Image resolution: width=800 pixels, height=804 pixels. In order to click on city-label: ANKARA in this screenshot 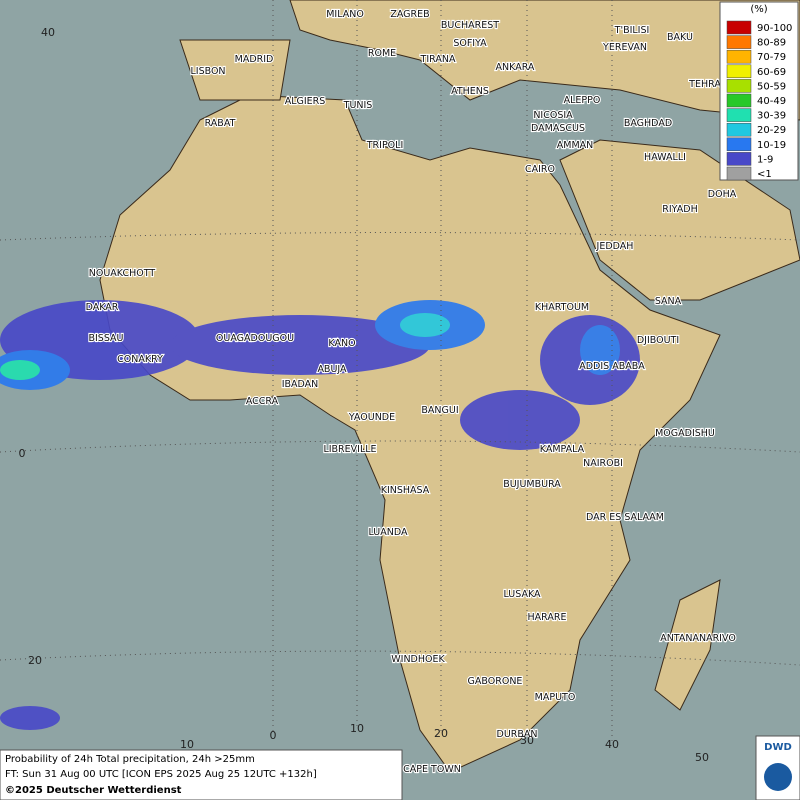, I will do `click(515, 67)`.